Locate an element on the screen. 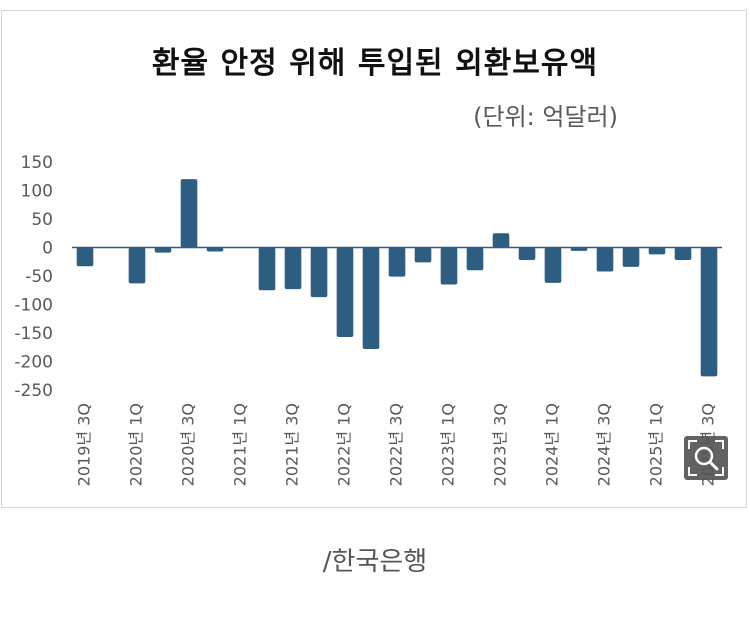  zoom-button is located at coordinates (706, 458).